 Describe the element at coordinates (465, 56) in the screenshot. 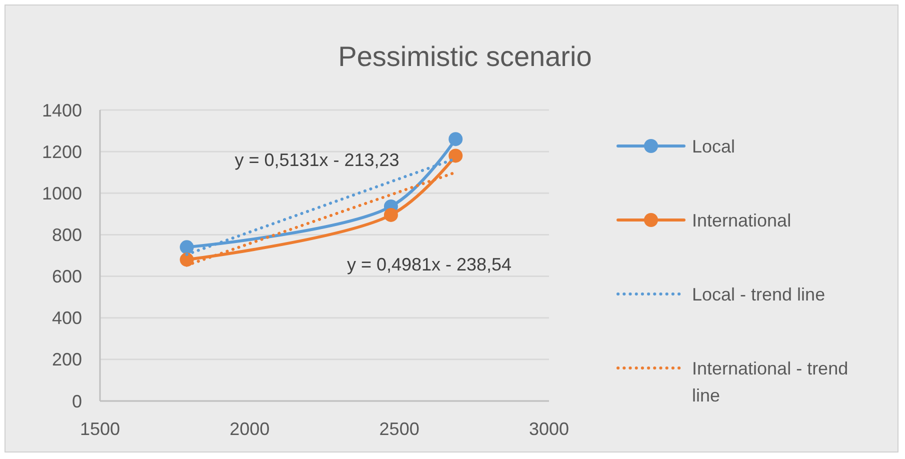

I see `chart-title: Pessimistic scenario` at that location.